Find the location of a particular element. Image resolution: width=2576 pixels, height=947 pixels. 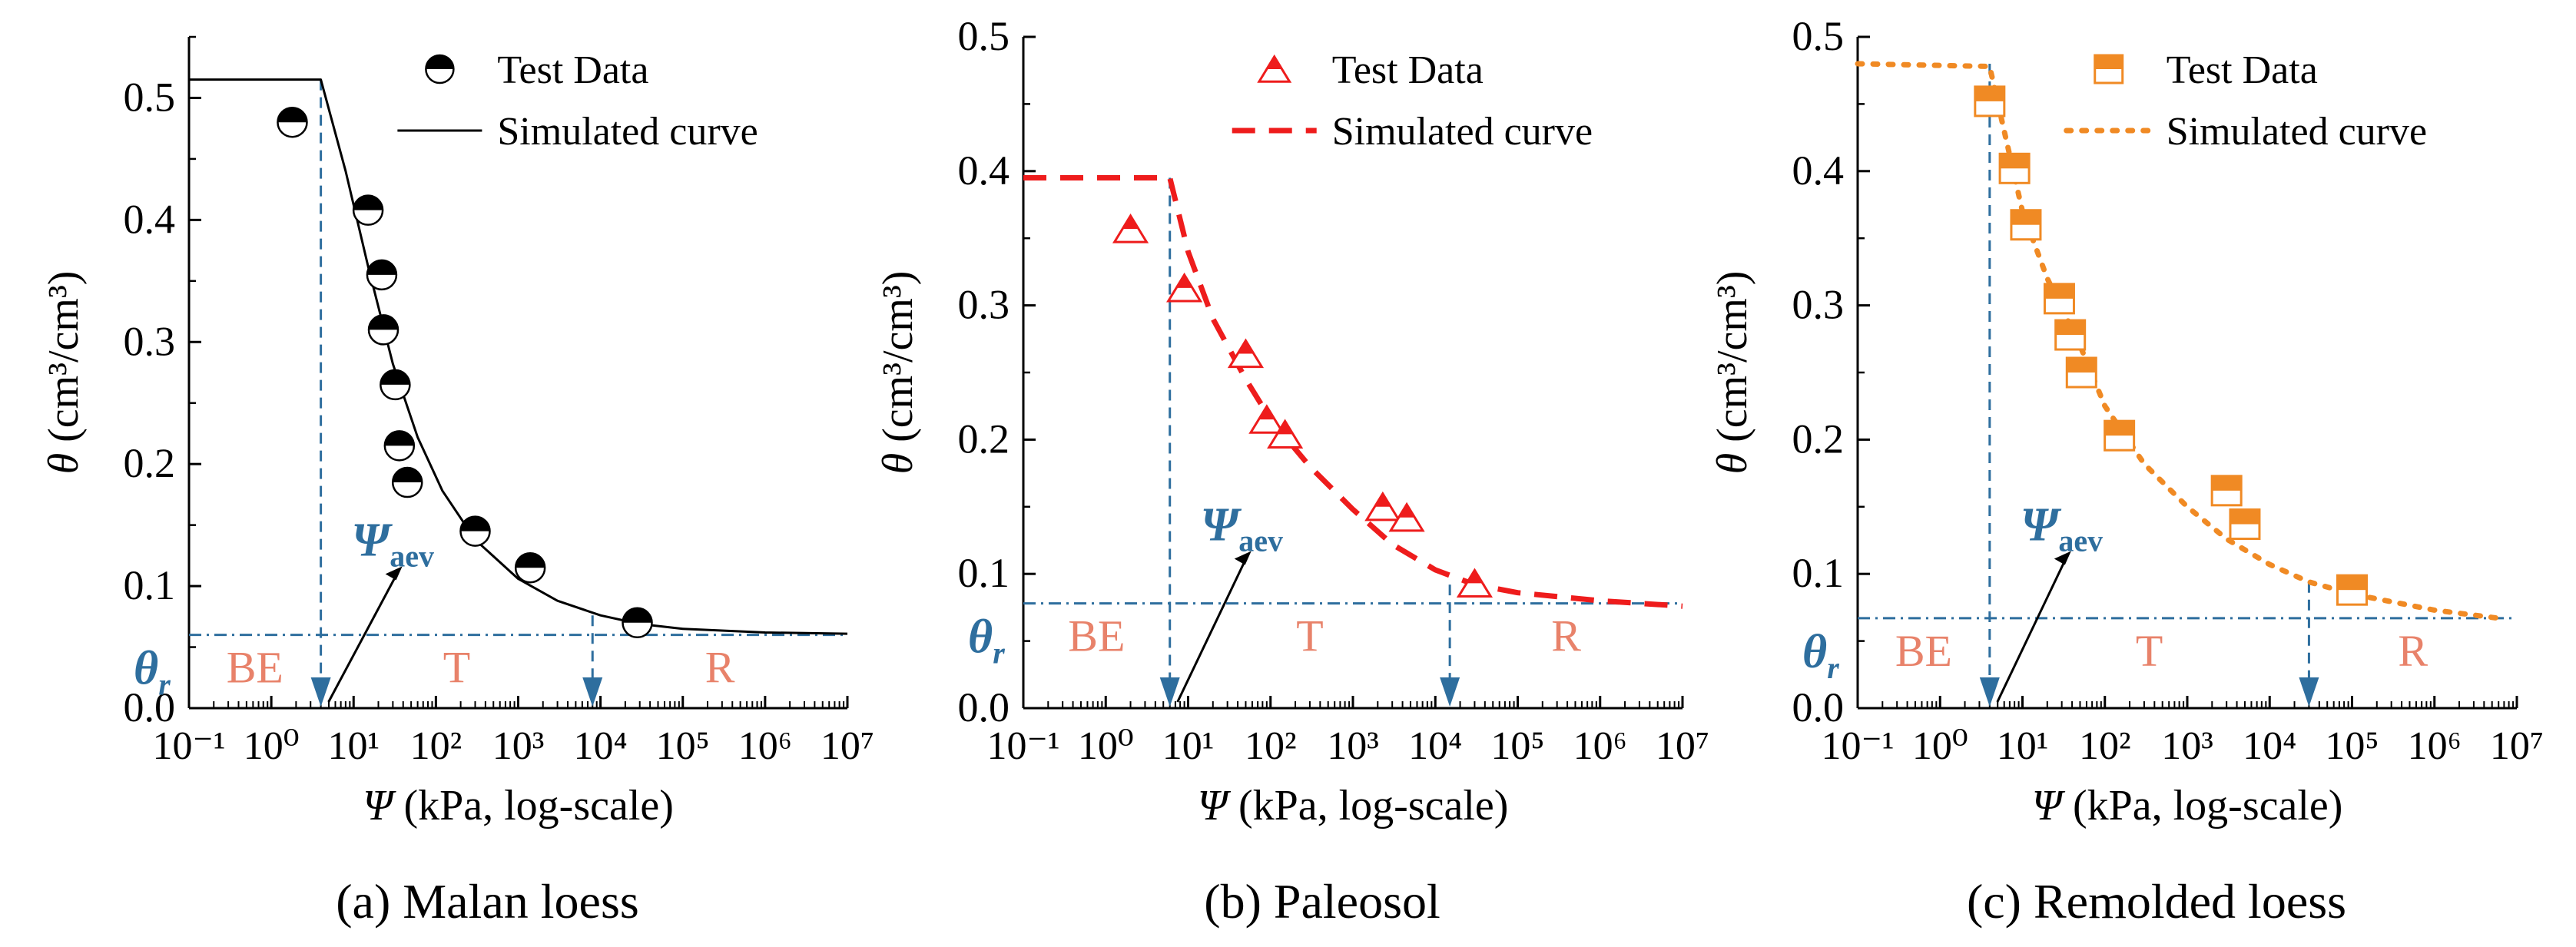

y-tick-label: 0.1 is located at coordinates (1818, 573).